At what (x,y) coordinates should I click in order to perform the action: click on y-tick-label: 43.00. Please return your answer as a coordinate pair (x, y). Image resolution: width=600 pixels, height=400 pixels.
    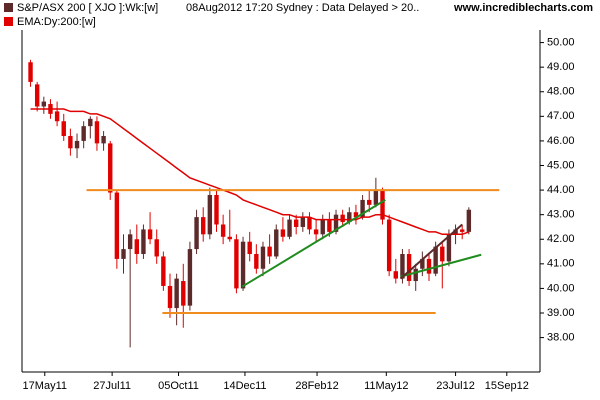
    Looking at the image, I should click on (561, 215).